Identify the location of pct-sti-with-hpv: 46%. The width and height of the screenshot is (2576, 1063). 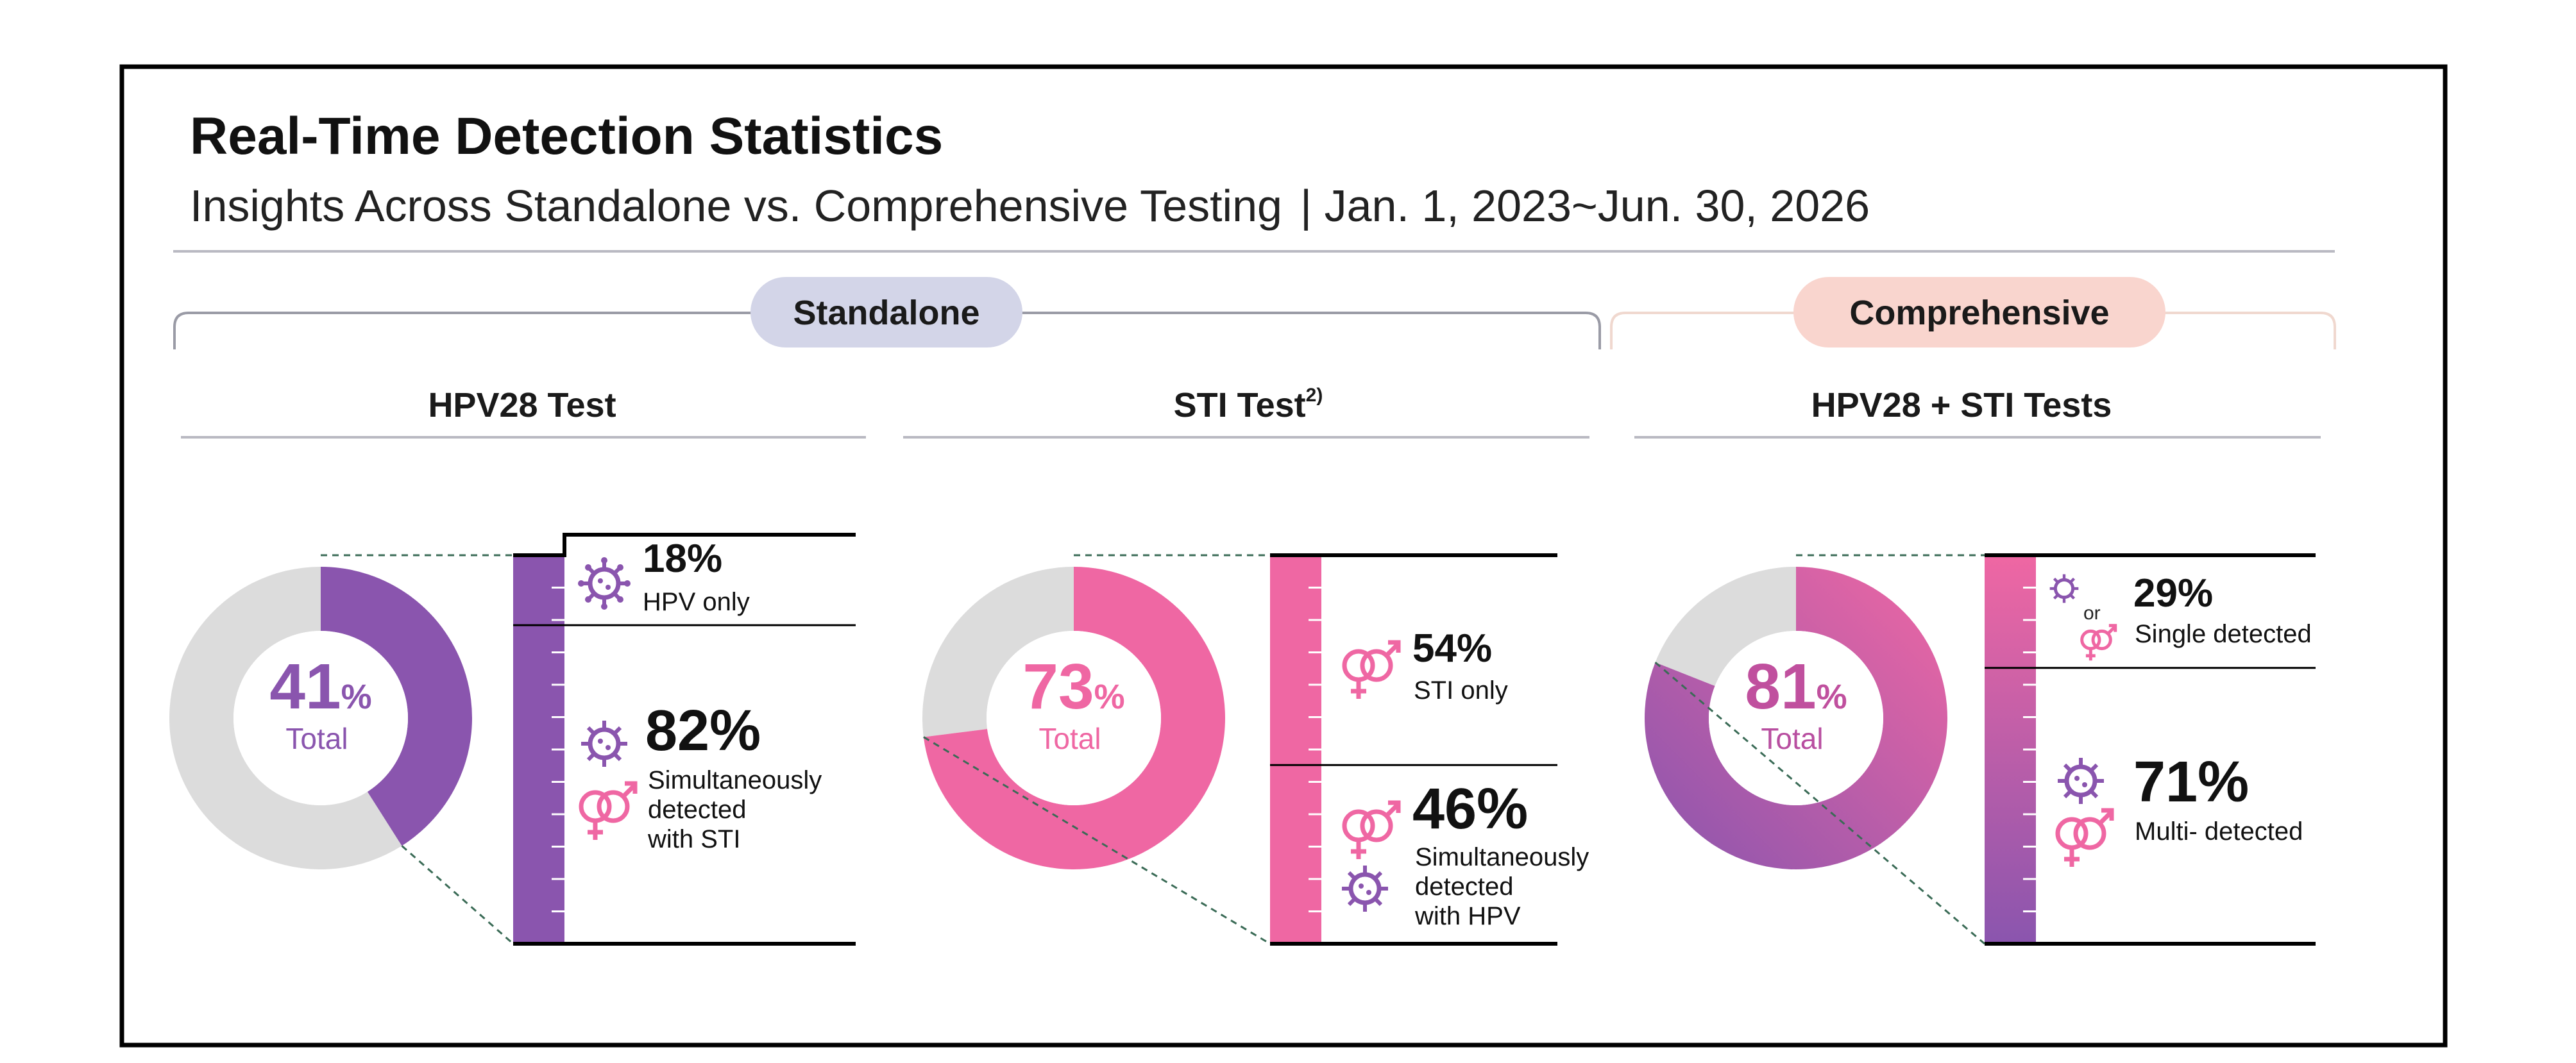
(1470, 809).